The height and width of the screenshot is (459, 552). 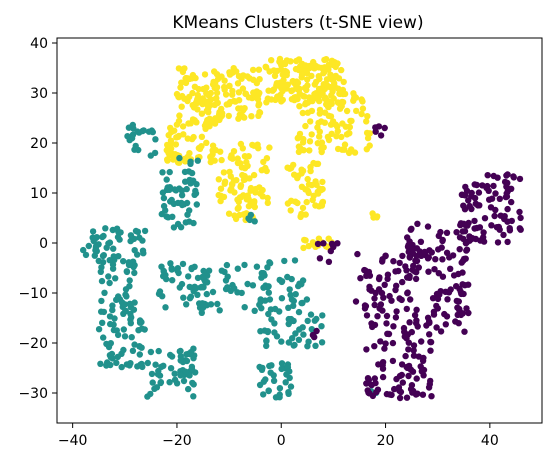 I want to click on y-tick-label: 30, so click(x=39, y=94).